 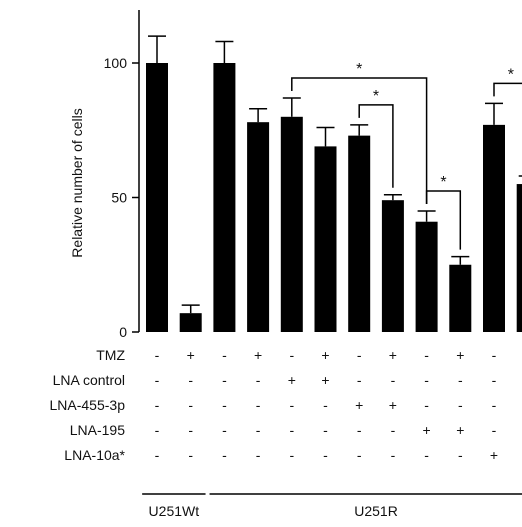 I want to click on chart-axes: 0 50 100 Relative number of cells, so click(x=104, y=175).